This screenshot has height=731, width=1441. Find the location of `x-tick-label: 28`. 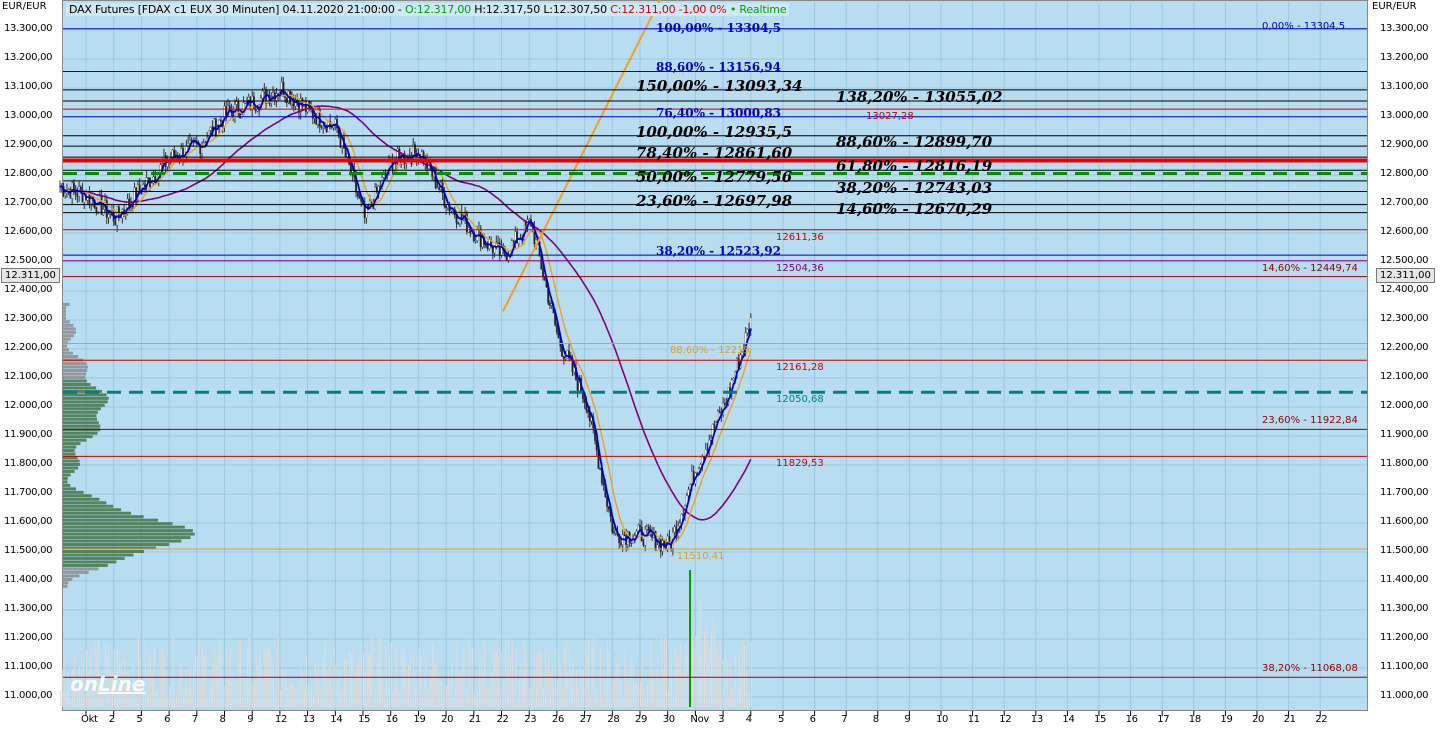

x-tick-label: 28 is located at coordinates (613, 719).